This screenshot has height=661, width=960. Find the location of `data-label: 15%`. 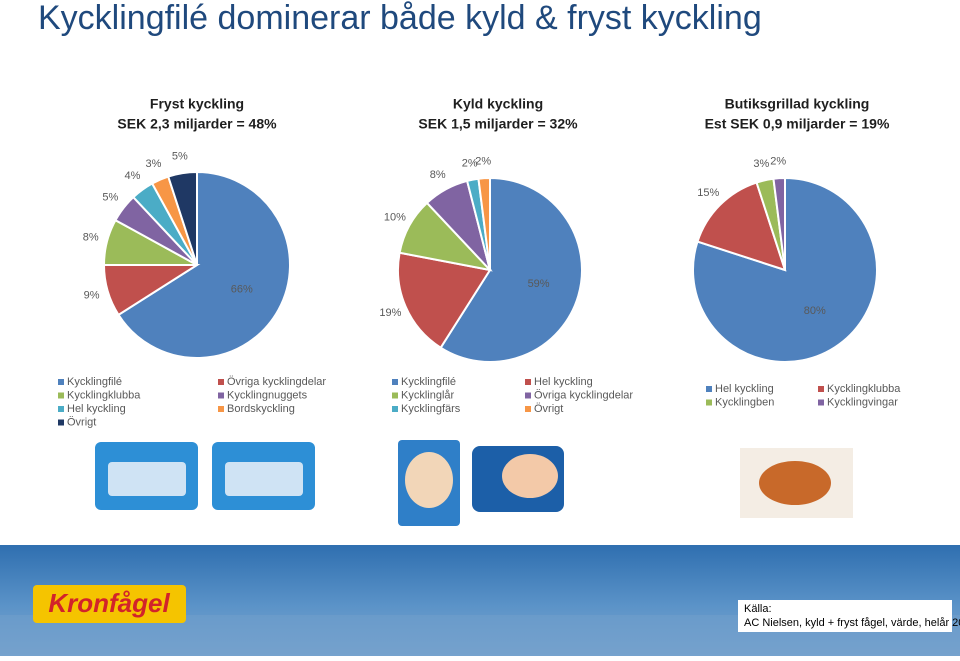

data-label: 15% is located at coordinates (708, 193).